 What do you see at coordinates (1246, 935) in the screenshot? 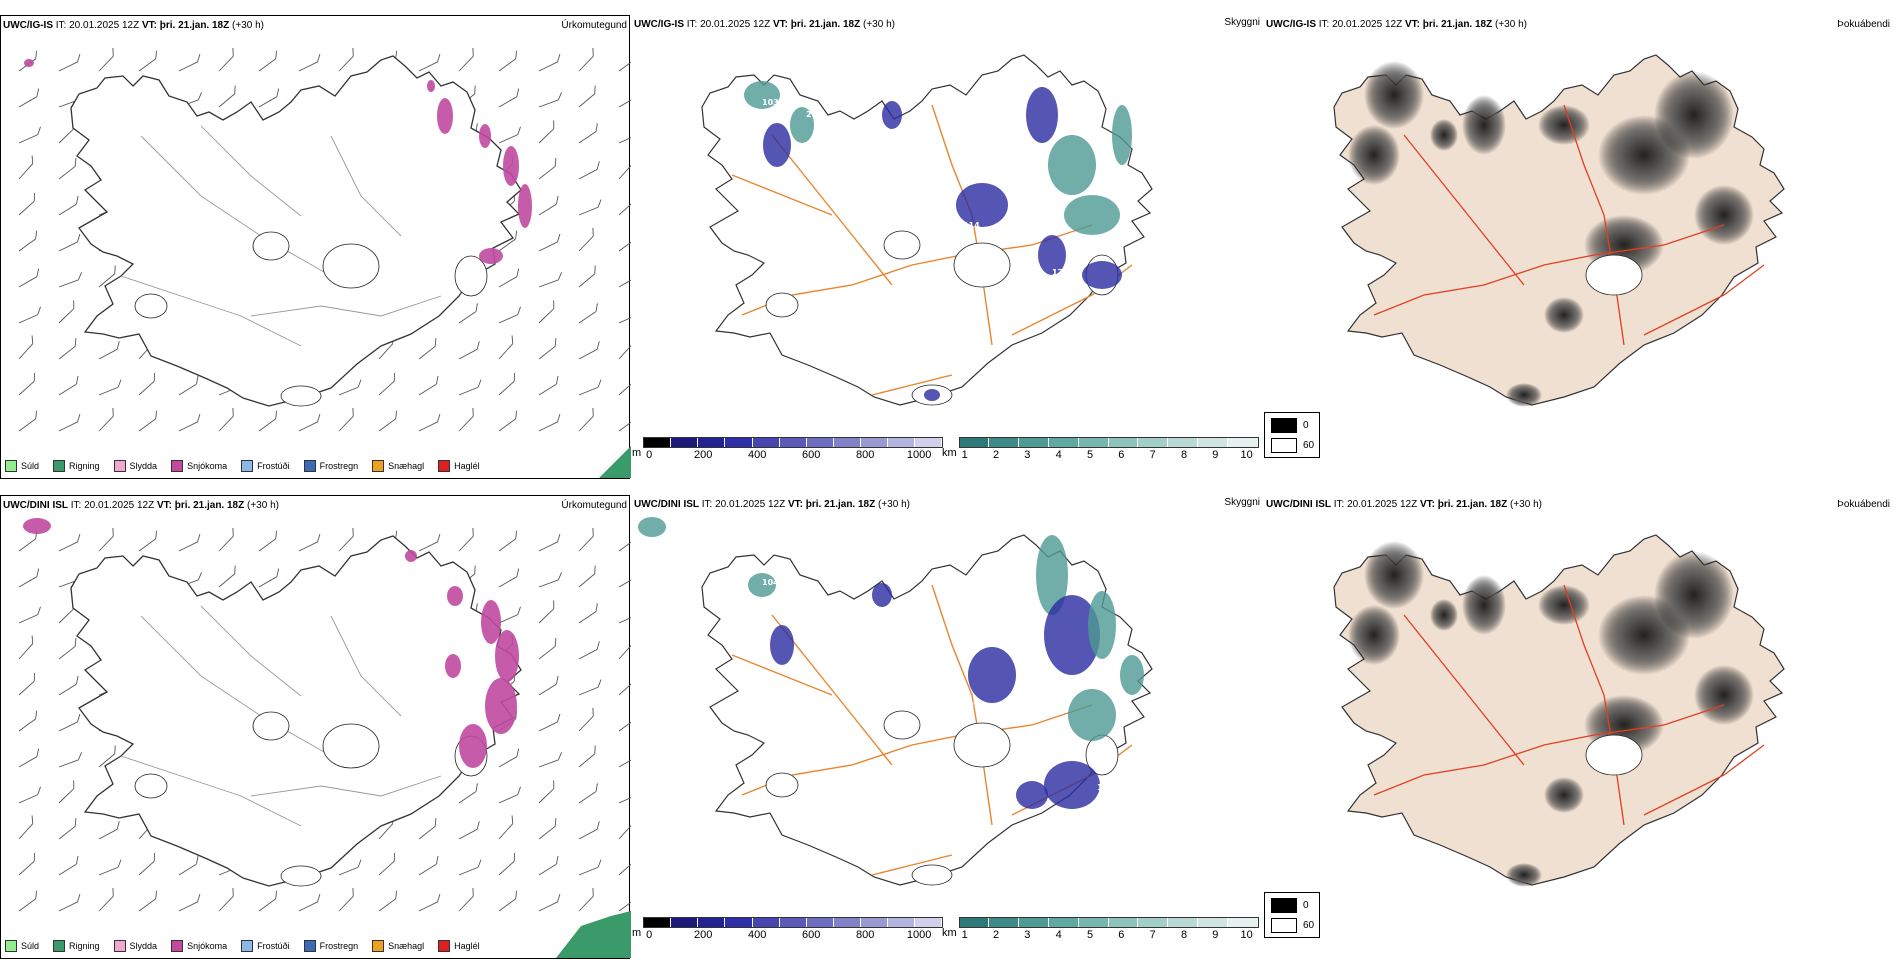
I see `colorbar-tick: 10` at bounding box center [1246, 935].